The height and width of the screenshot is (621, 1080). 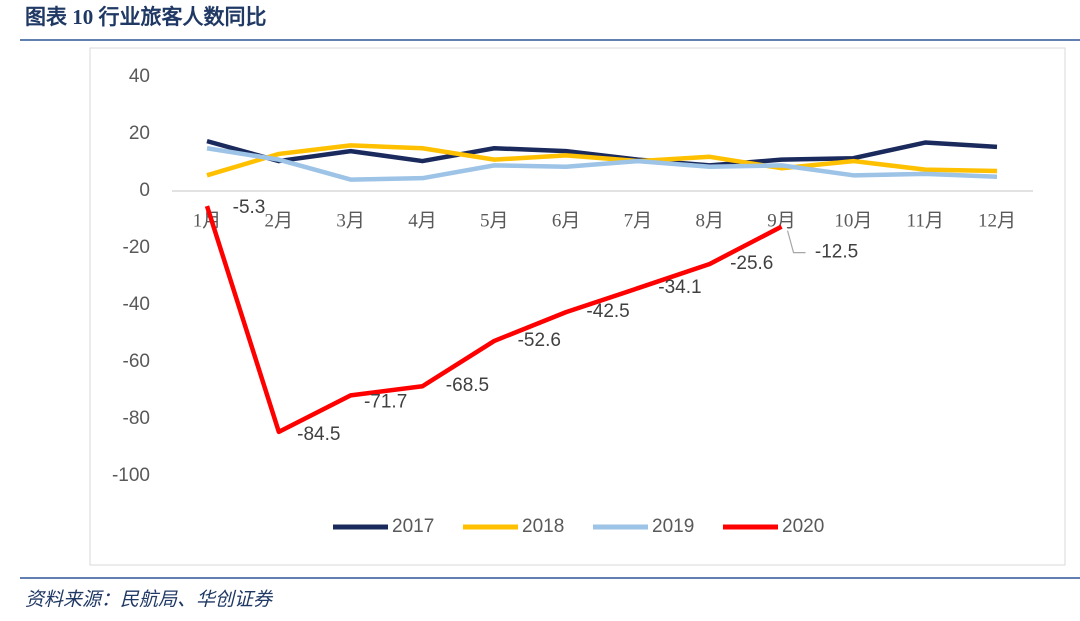 I want to click on legend-label: 2019, so click(x=673, y=526).